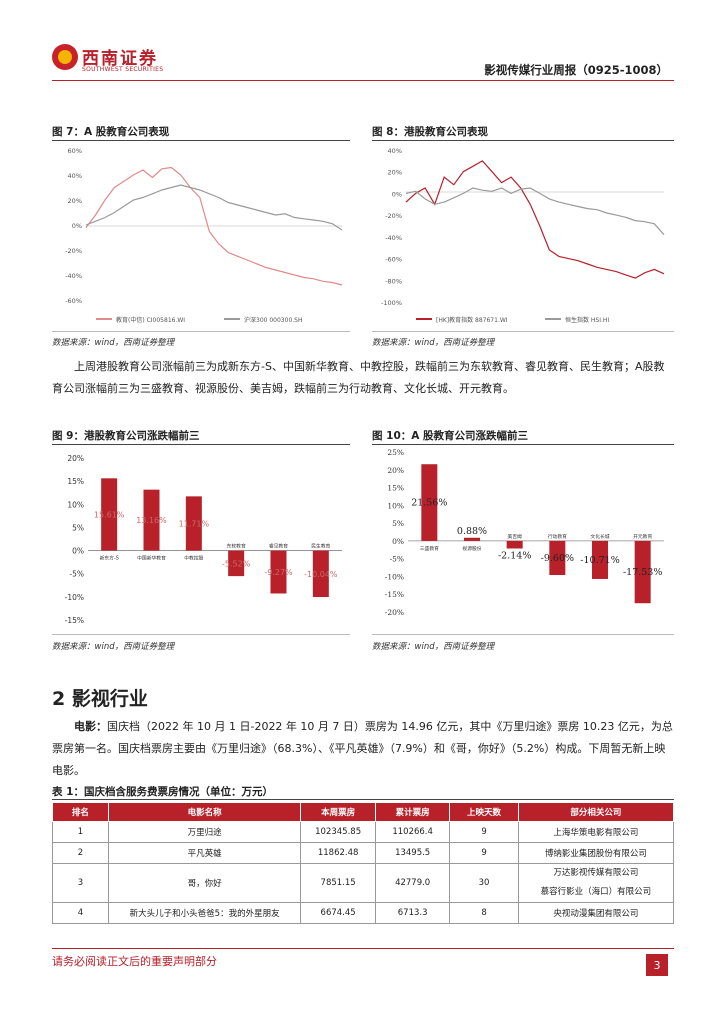 Image resolution: width=724 pixels, height=1024 pixels. I want to click on category-label: 美吉姆, so click(514, 536).